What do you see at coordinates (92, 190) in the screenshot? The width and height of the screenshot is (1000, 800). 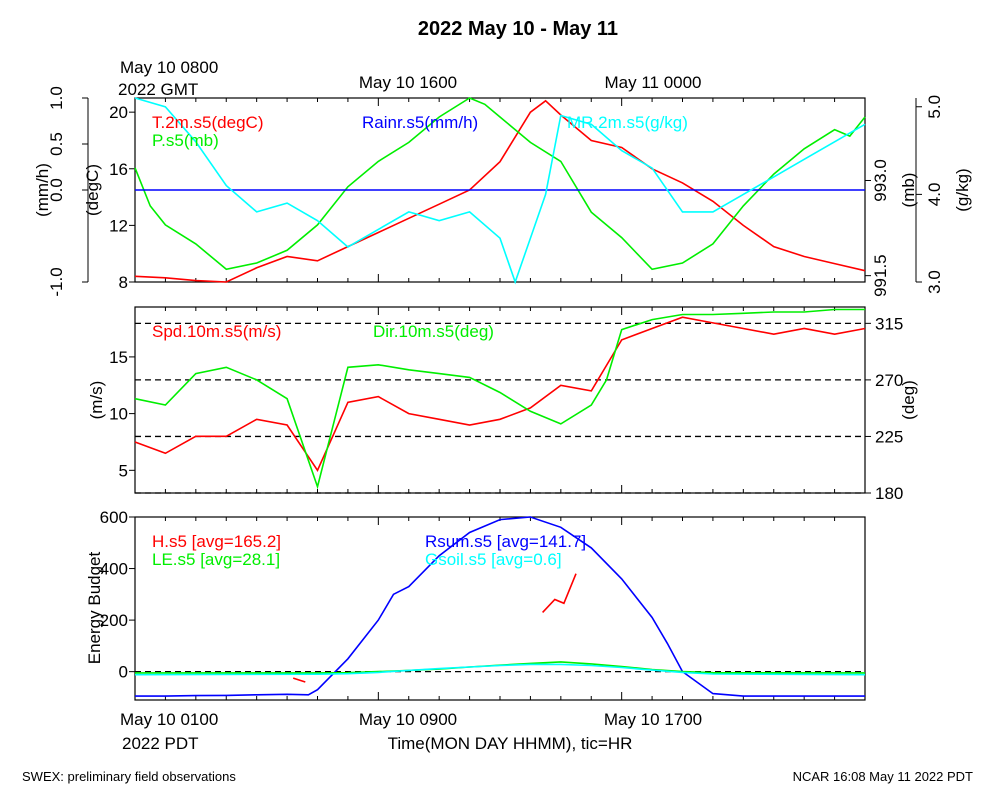 I see `temp-axis-label: (degC)` at bounding box center [92, 190].